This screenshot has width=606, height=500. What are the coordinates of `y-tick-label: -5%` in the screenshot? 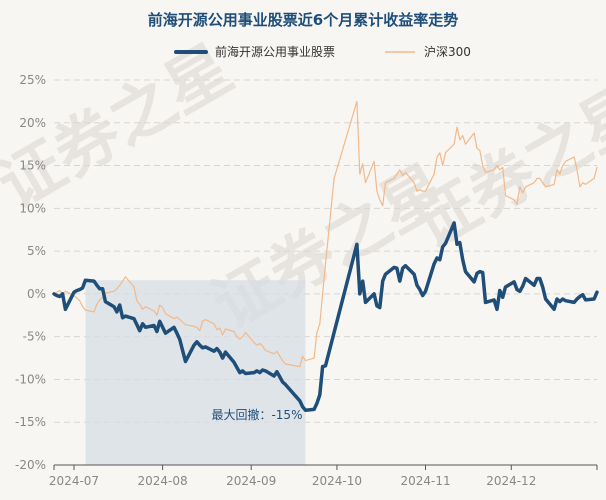 It's located at (34, 337).